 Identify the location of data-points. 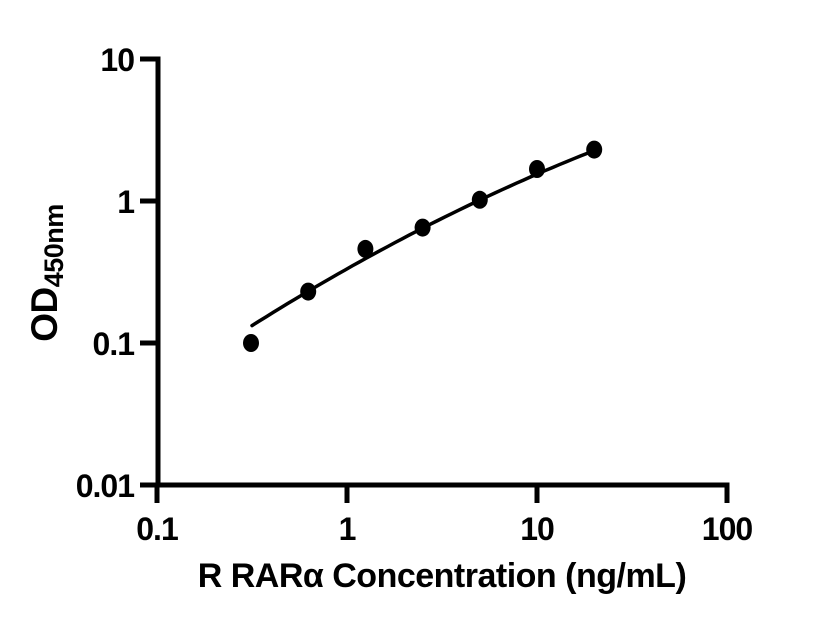
(423, 246).